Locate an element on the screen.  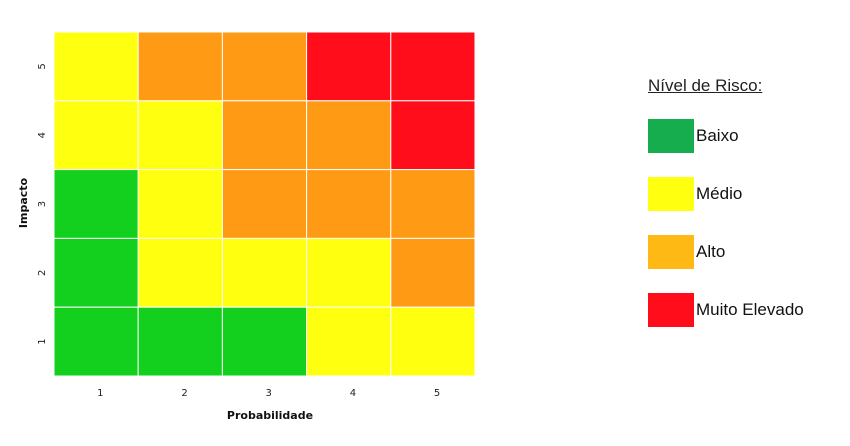
heatmap-cell-p4-i2 is located at coordinates (349, 272).